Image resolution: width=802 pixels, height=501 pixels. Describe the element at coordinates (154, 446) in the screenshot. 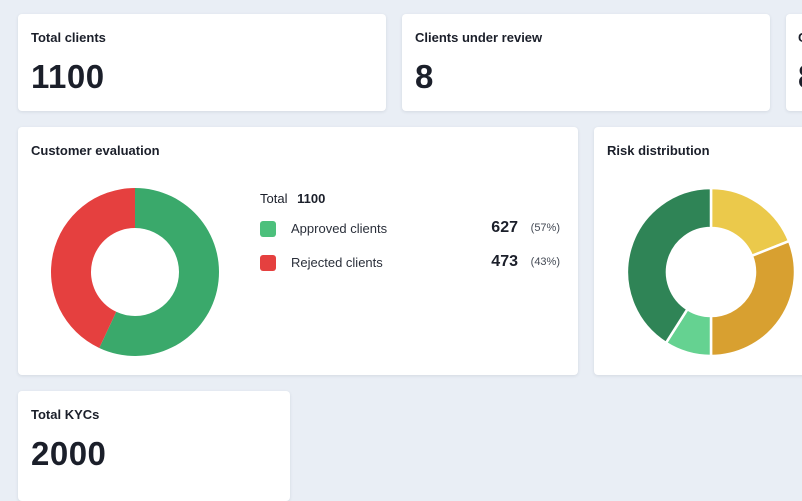

I see `stat-card-total-kycs: Total KYCs 2000` at that location.